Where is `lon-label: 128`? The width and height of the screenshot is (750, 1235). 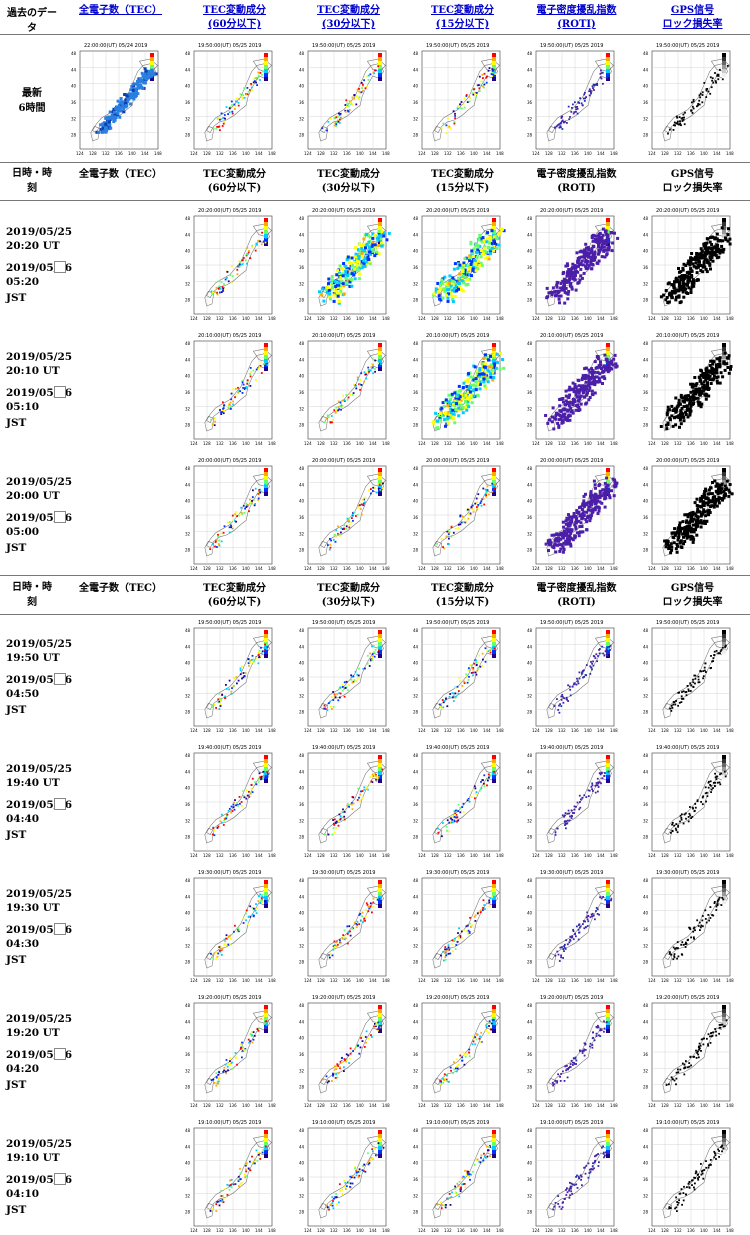 lon-label: 128 is located at coordinates (321, 153).